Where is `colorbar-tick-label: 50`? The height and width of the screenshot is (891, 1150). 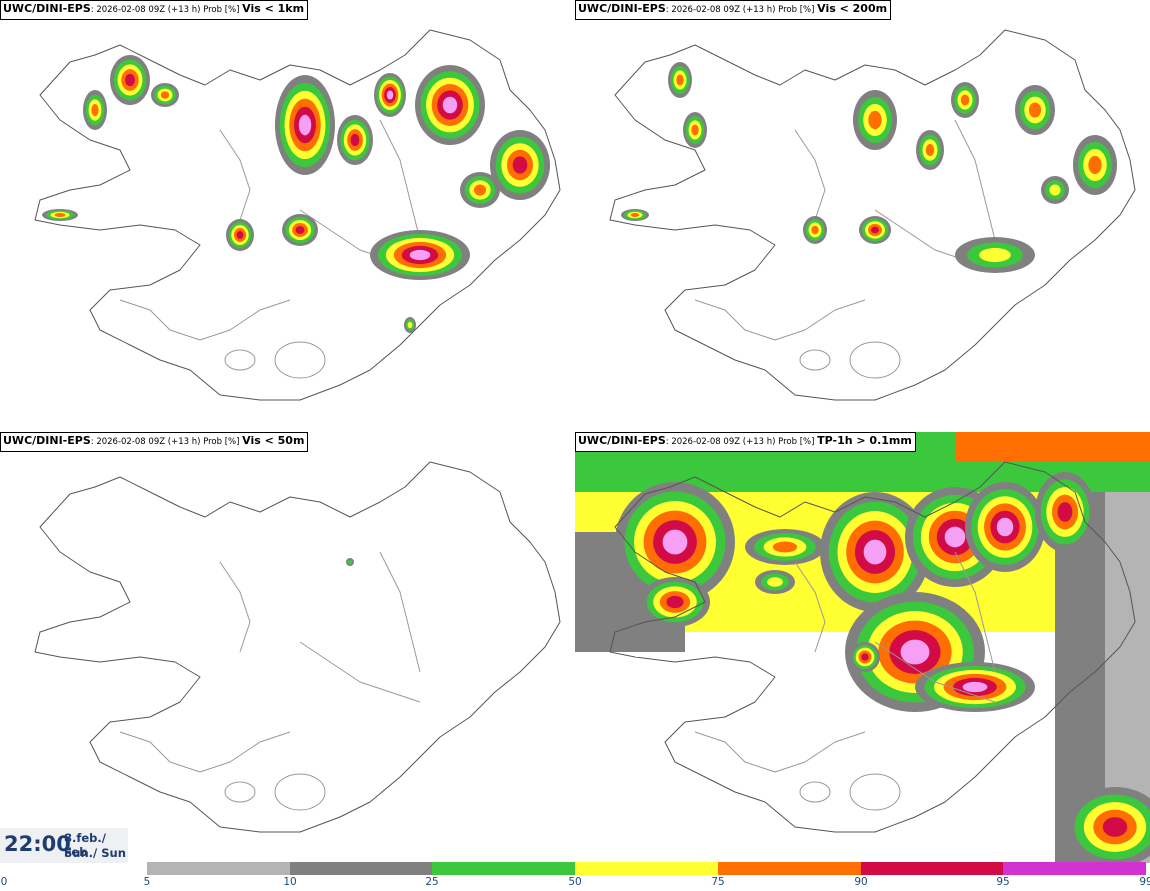
colorbar-tick-label: 50 is located at coordinates (575, 882).